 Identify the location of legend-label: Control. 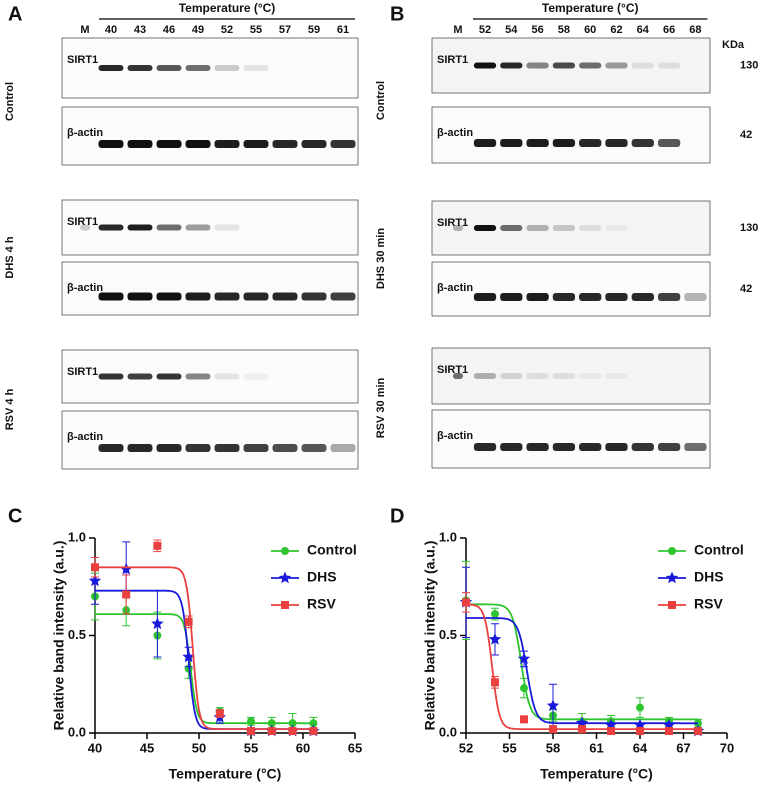
(719, 550).